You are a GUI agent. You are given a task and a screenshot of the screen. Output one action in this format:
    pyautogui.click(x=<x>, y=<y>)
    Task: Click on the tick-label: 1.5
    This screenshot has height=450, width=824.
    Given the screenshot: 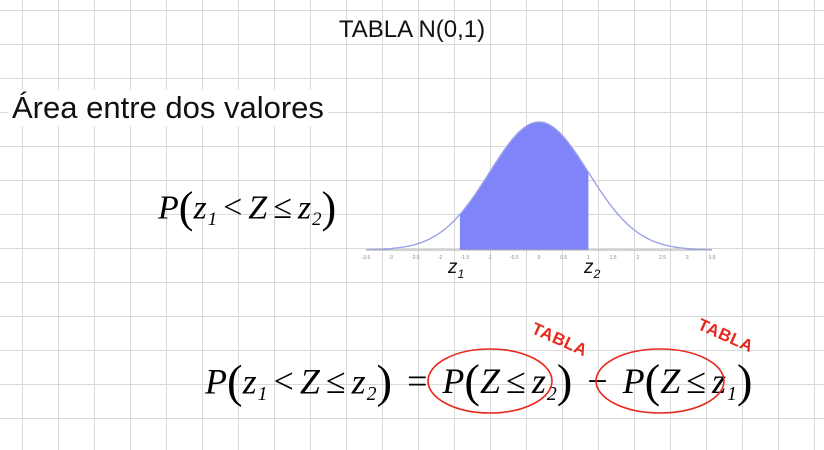 What is the action you would take?
    pyautogui.click(x=613, y=258)
    